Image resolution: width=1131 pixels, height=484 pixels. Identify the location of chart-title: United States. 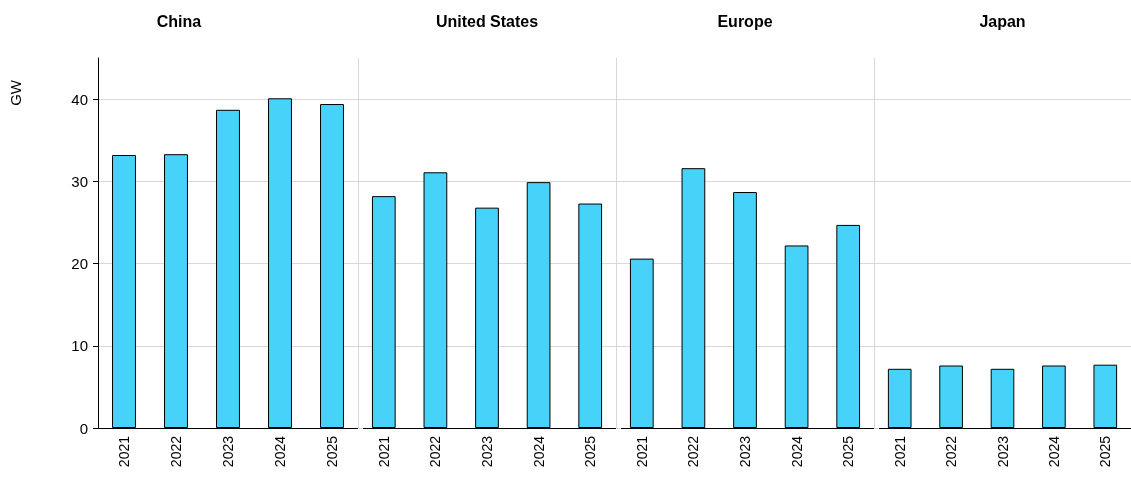
(487, 21).